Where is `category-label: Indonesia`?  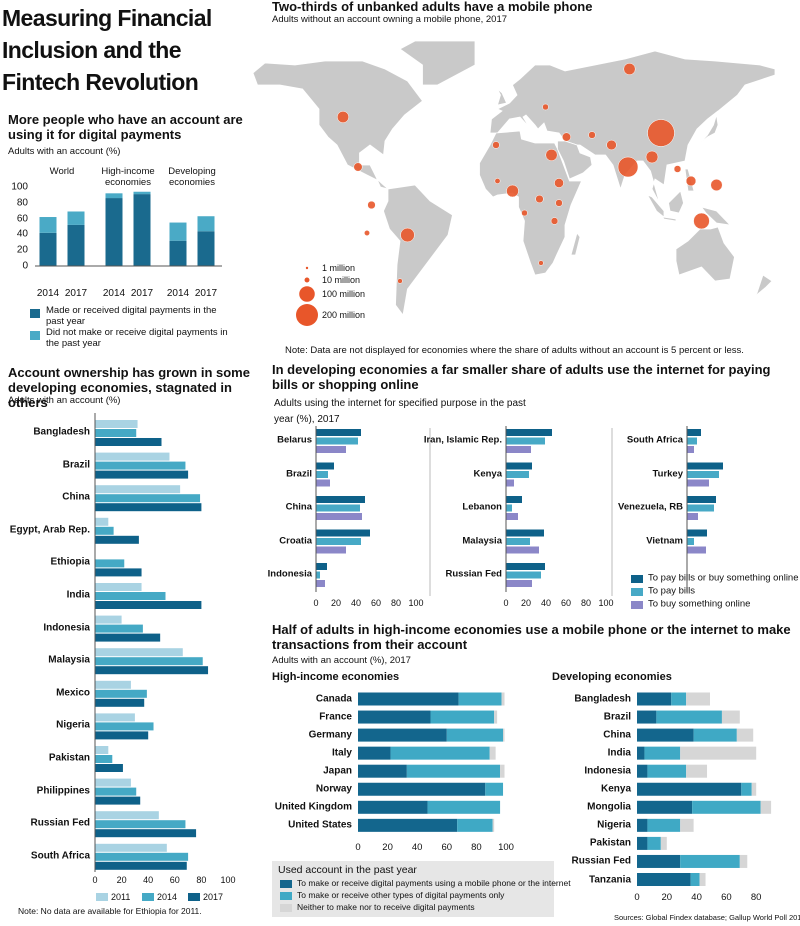 category-label: Indonesia is located at coordinates (607, 771).